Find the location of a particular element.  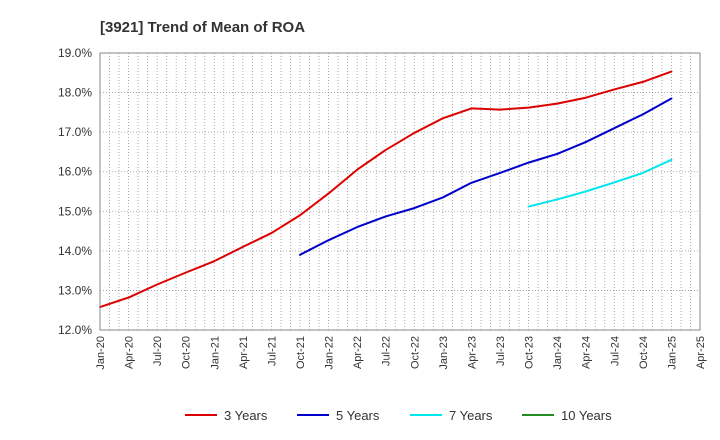

x-tick-label: Oct-22 is located at coordinates (415, 352).